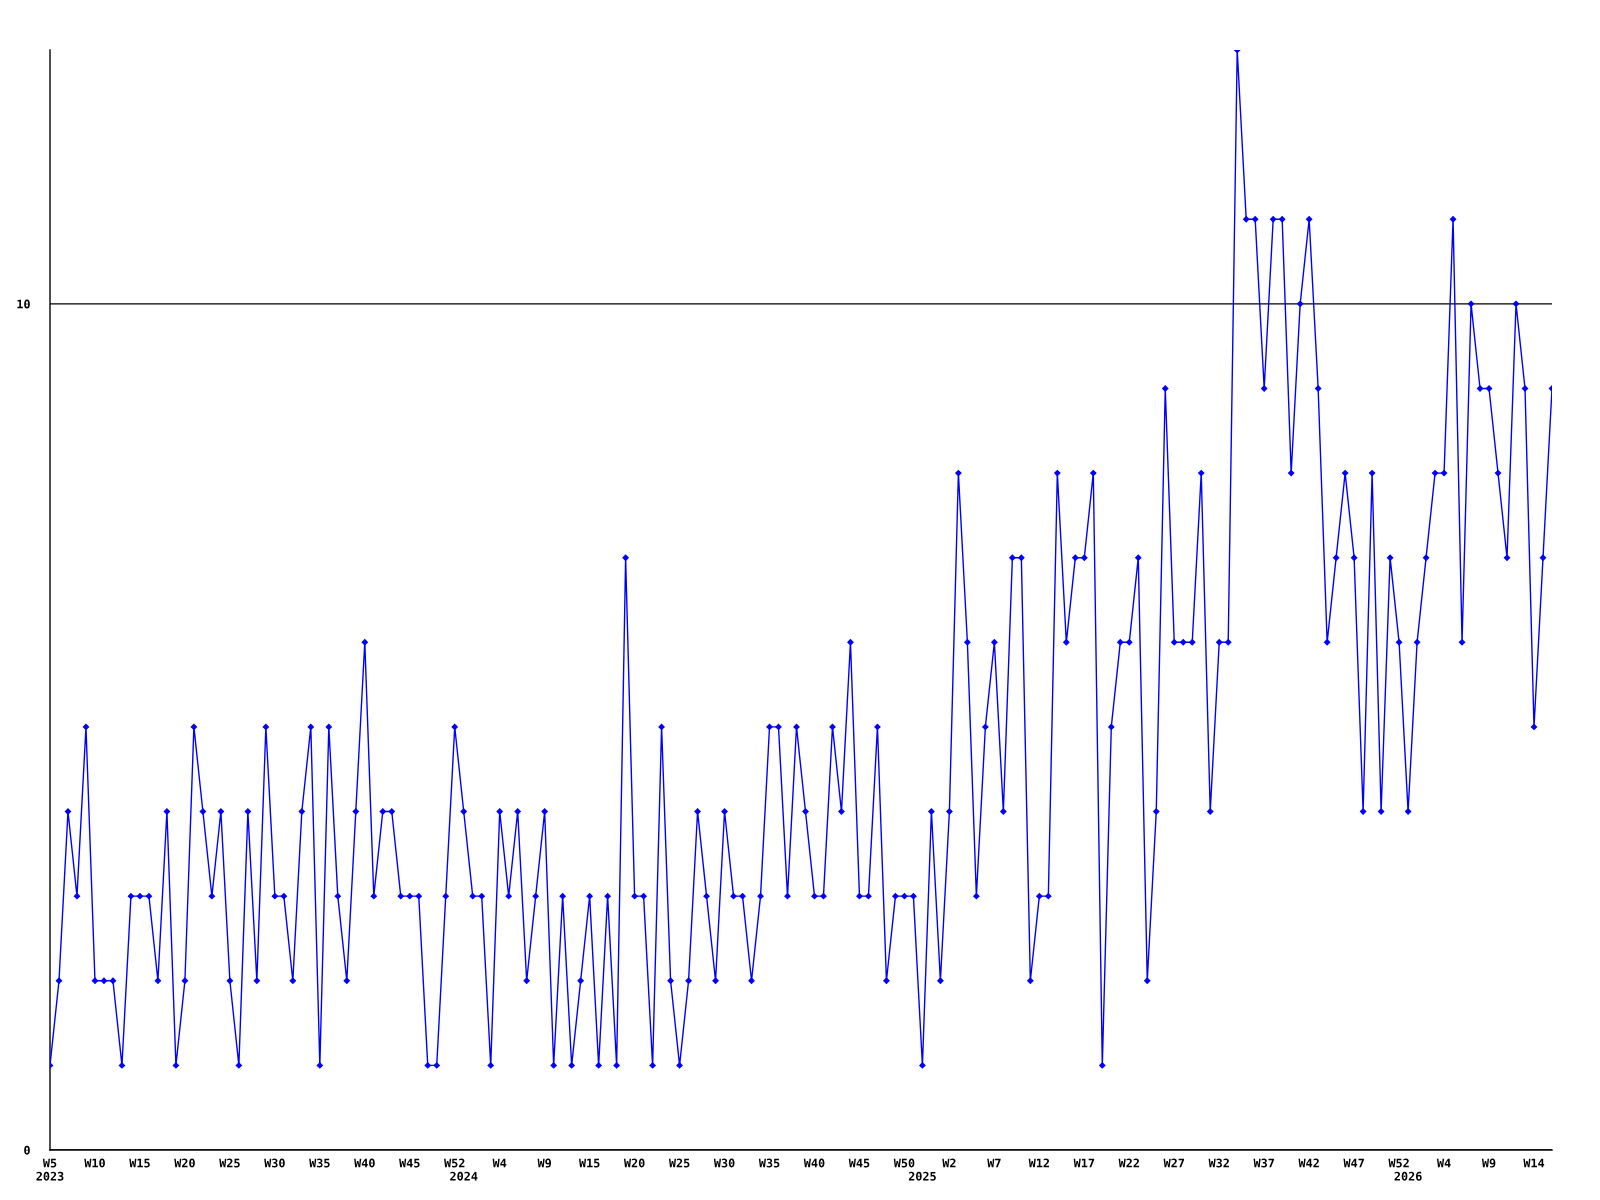 The width and height of the screenshot is (1600, 1200). Describe the element at coordinates (1308, 1163) in the screenshot. I see `x-tick-label: W42` at that location.